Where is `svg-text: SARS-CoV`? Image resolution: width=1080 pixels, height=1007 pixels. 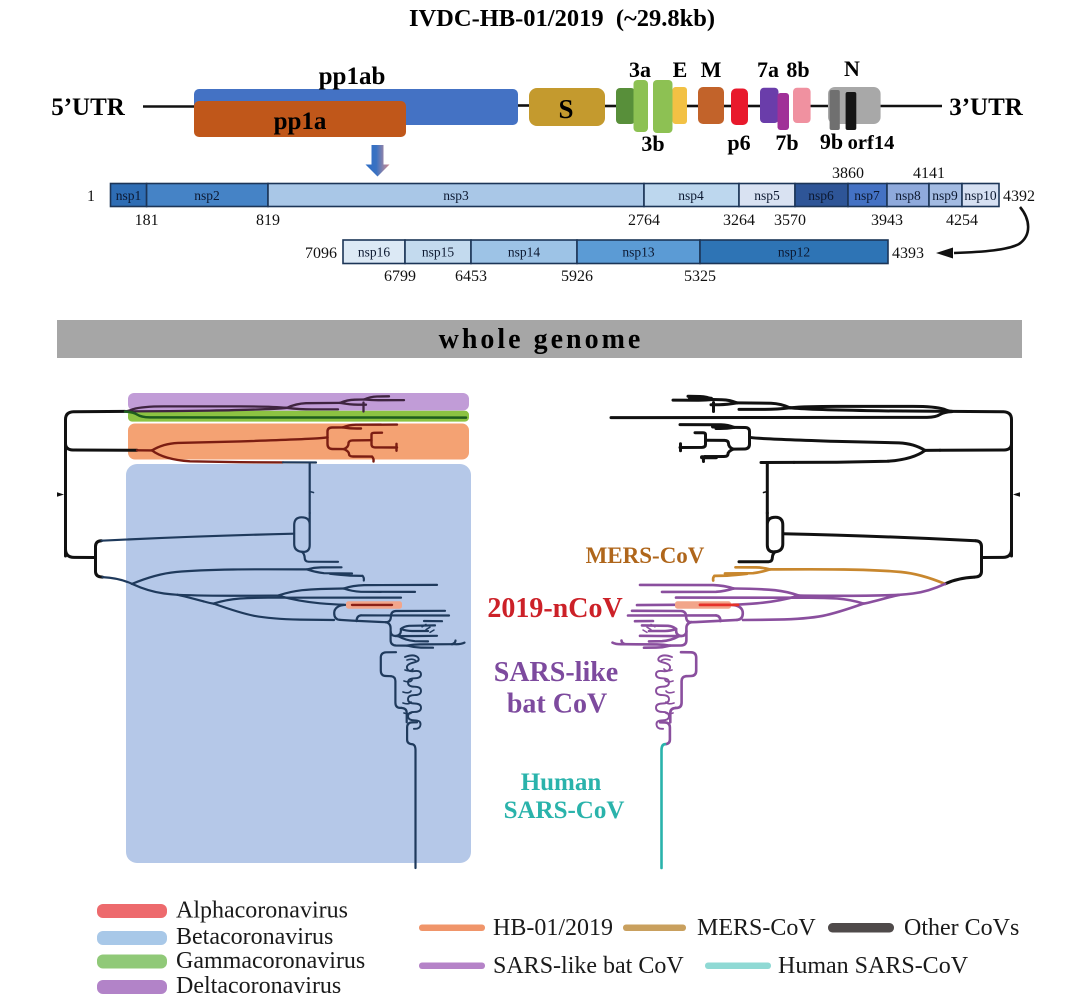 svg-text: SARS-CoV is located at coordinates (564, 810).